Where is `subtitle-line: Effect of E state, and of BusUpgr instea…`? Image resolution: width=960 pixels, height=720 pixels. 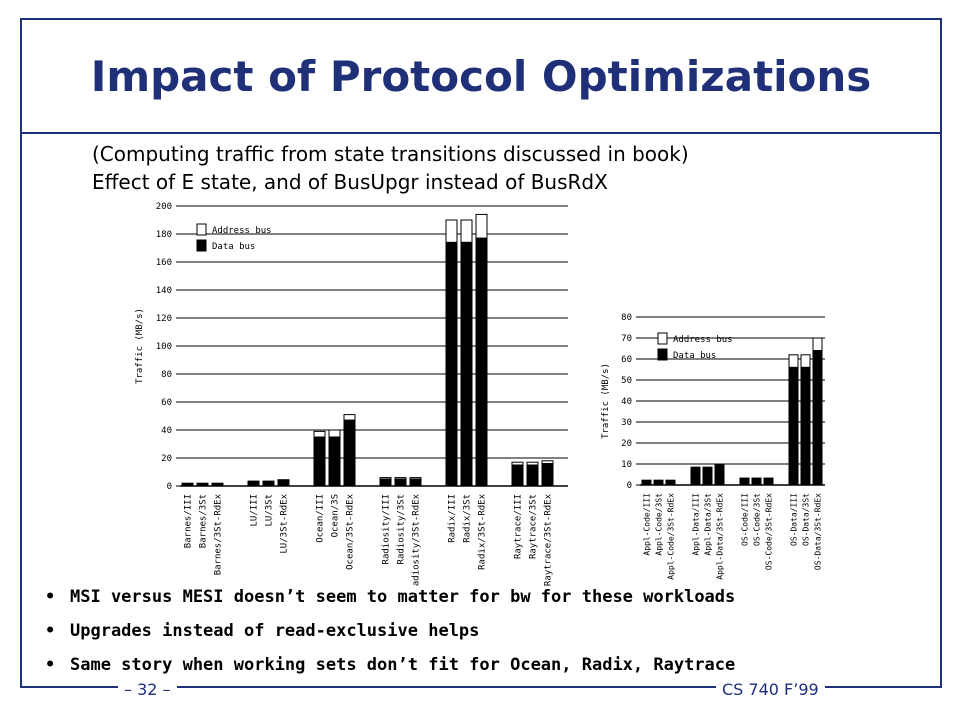 subtitle-line: Effect of E state, and of BusUpgr instea… is located at coordinates (350, 182).